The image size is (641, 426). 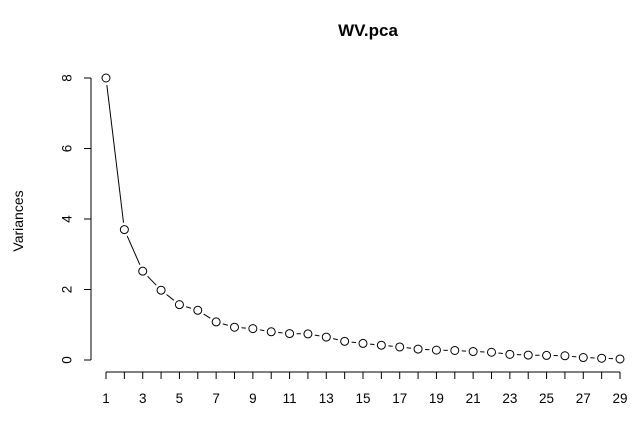 I want to click on x-tick-label: 7, so click(x=216, y=398).